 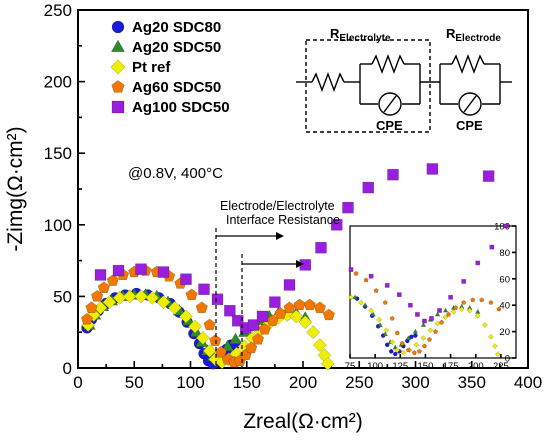 I want to click on inset-y-tick-label: 20, so click(x=504, y=332).